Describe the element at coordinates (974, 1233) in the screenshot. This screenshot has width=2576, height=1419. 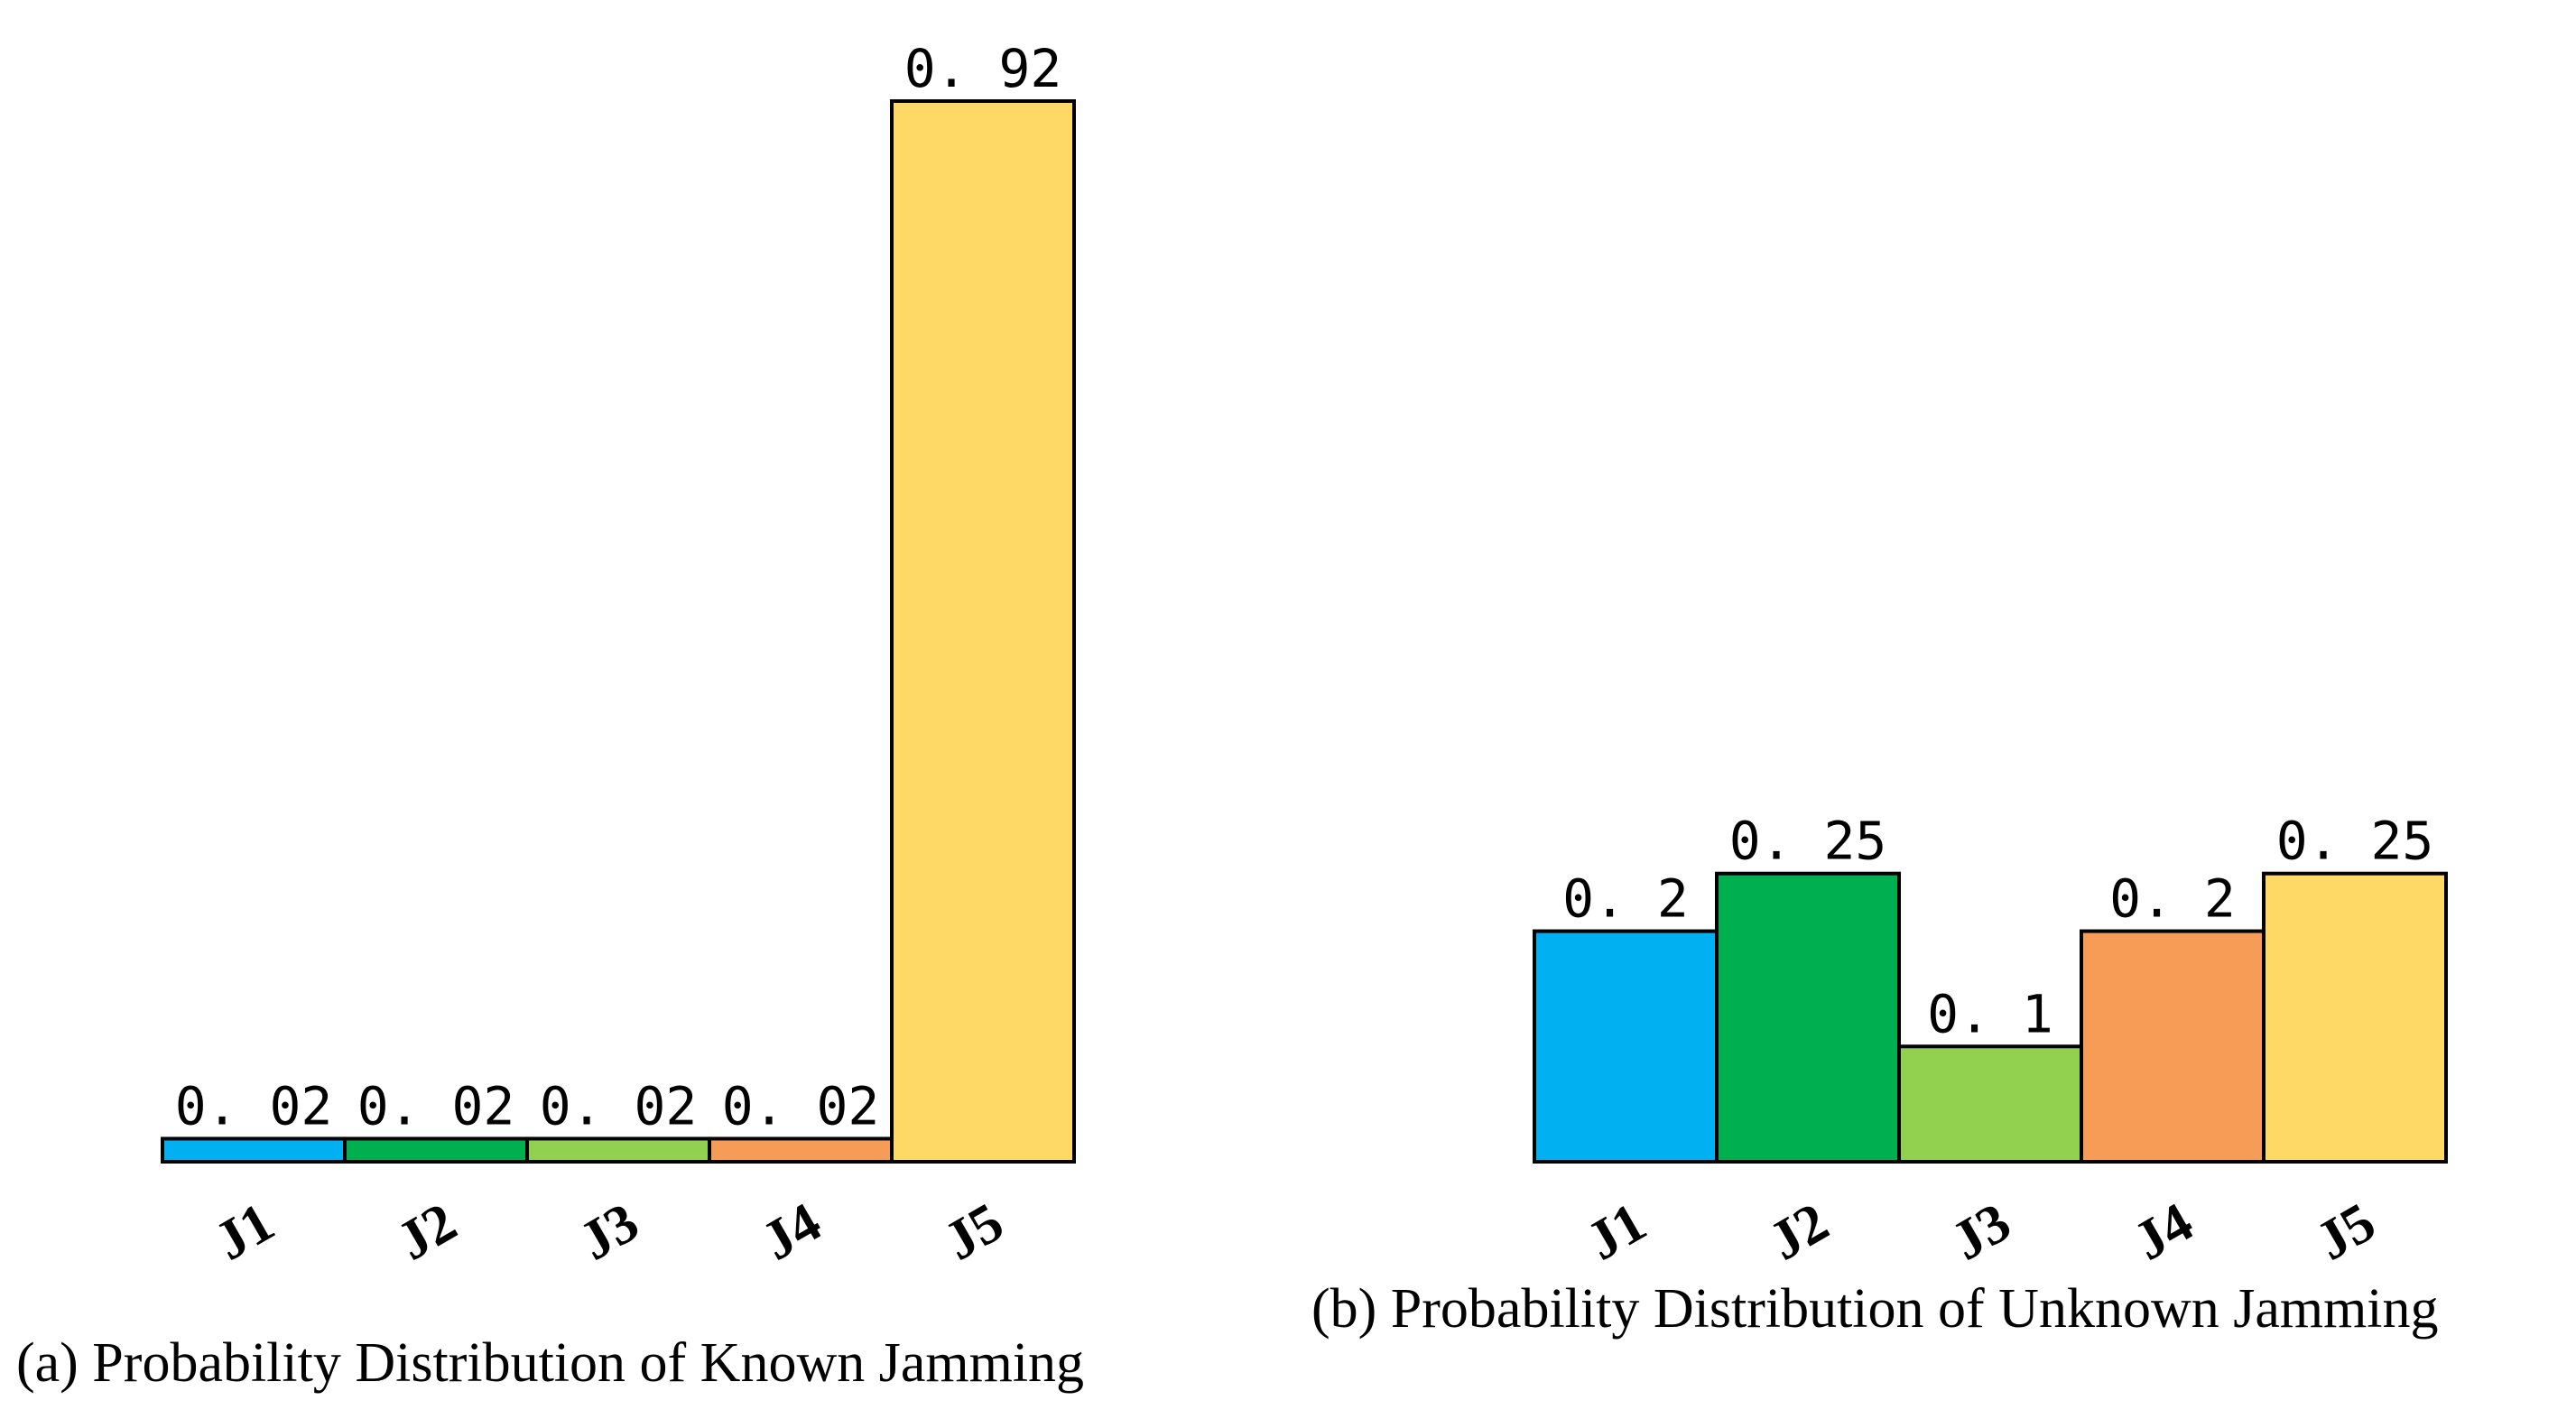
I see `tick-label-j5-a: J5` at that location.